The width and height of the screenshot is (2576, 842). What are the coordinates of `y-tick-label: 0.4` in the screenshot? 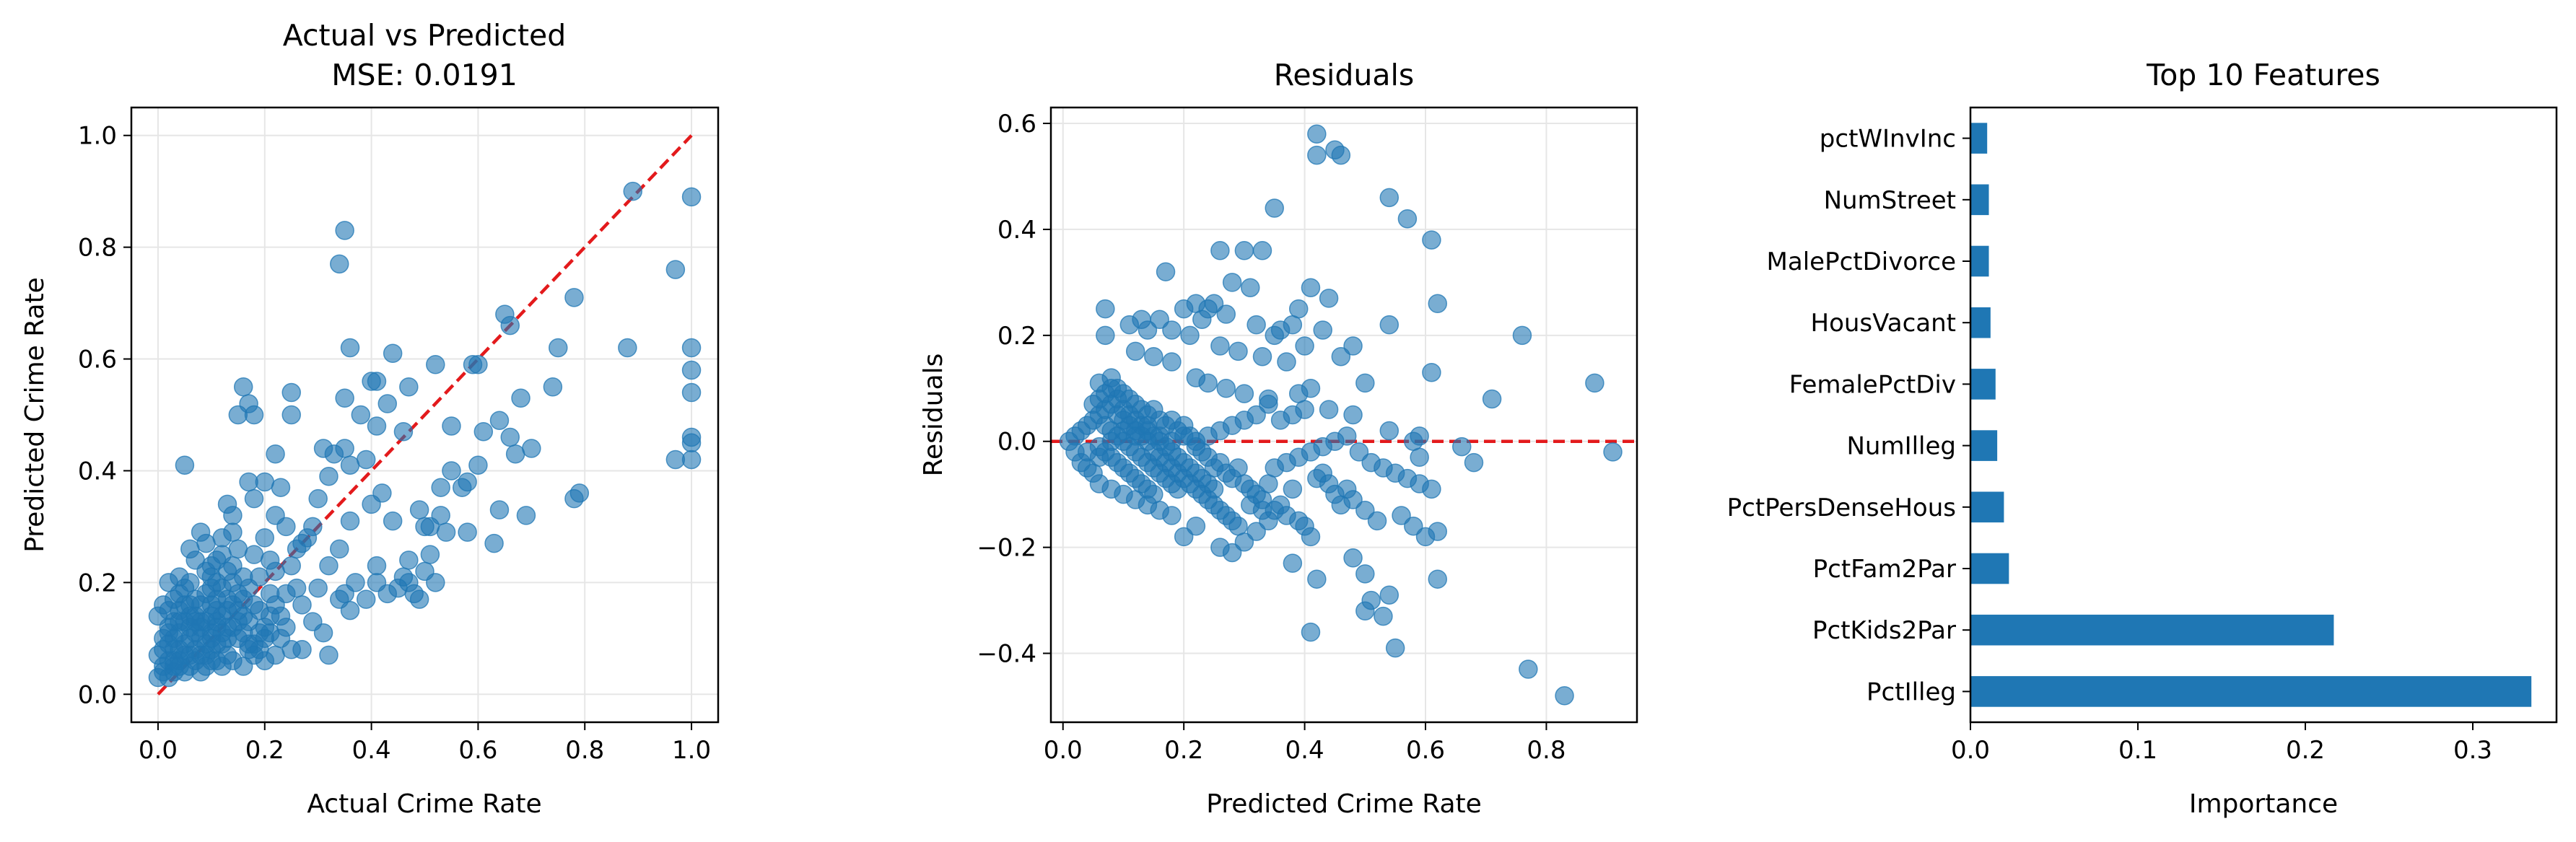 It's located at (1016, 230).